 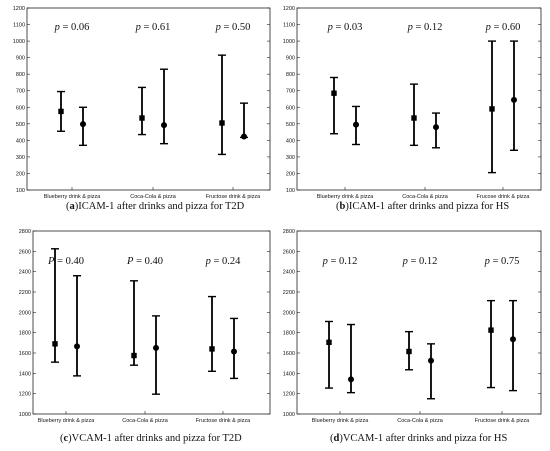 What do you see at coordinates (153, 27) in the screenshot?
I see `p-value-label: p = 0.61` at bounding box center [153, 27].